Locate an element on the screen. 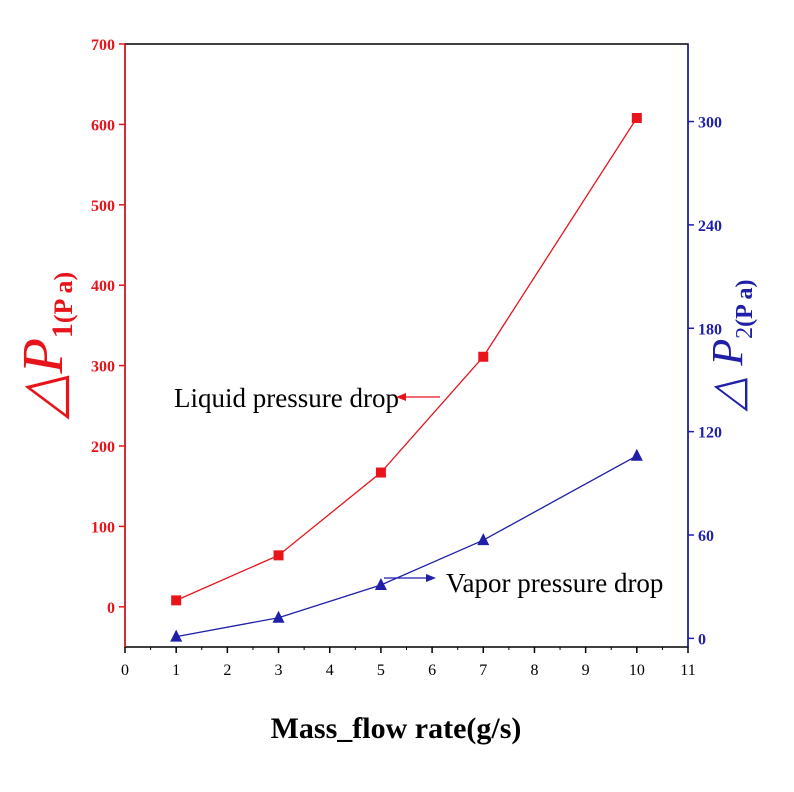  right-y-label-symbol: △ P is located at coordinates (727, 376).